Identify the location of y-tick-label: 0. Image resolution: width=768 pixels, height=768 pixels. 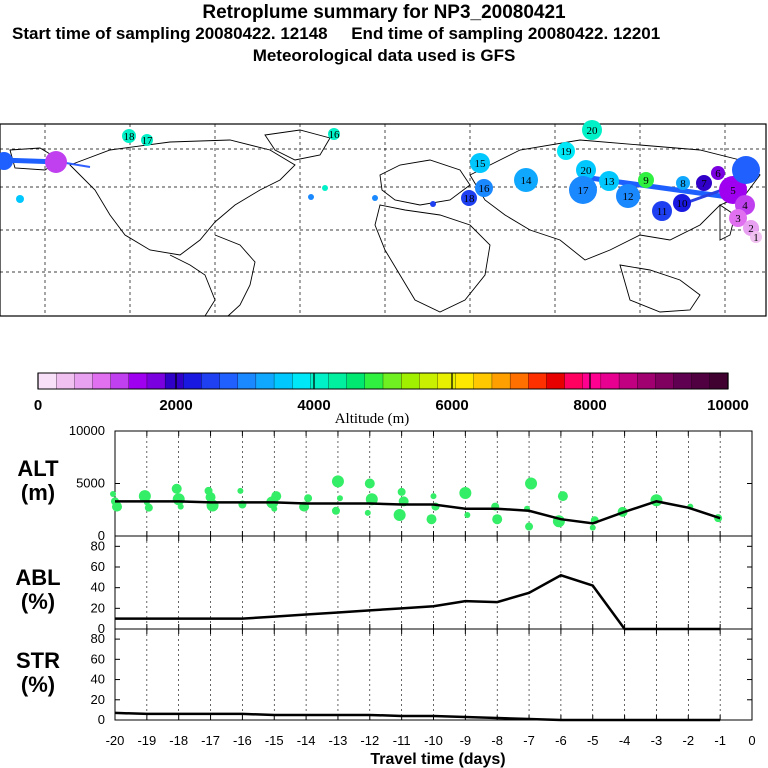
(101, 719).